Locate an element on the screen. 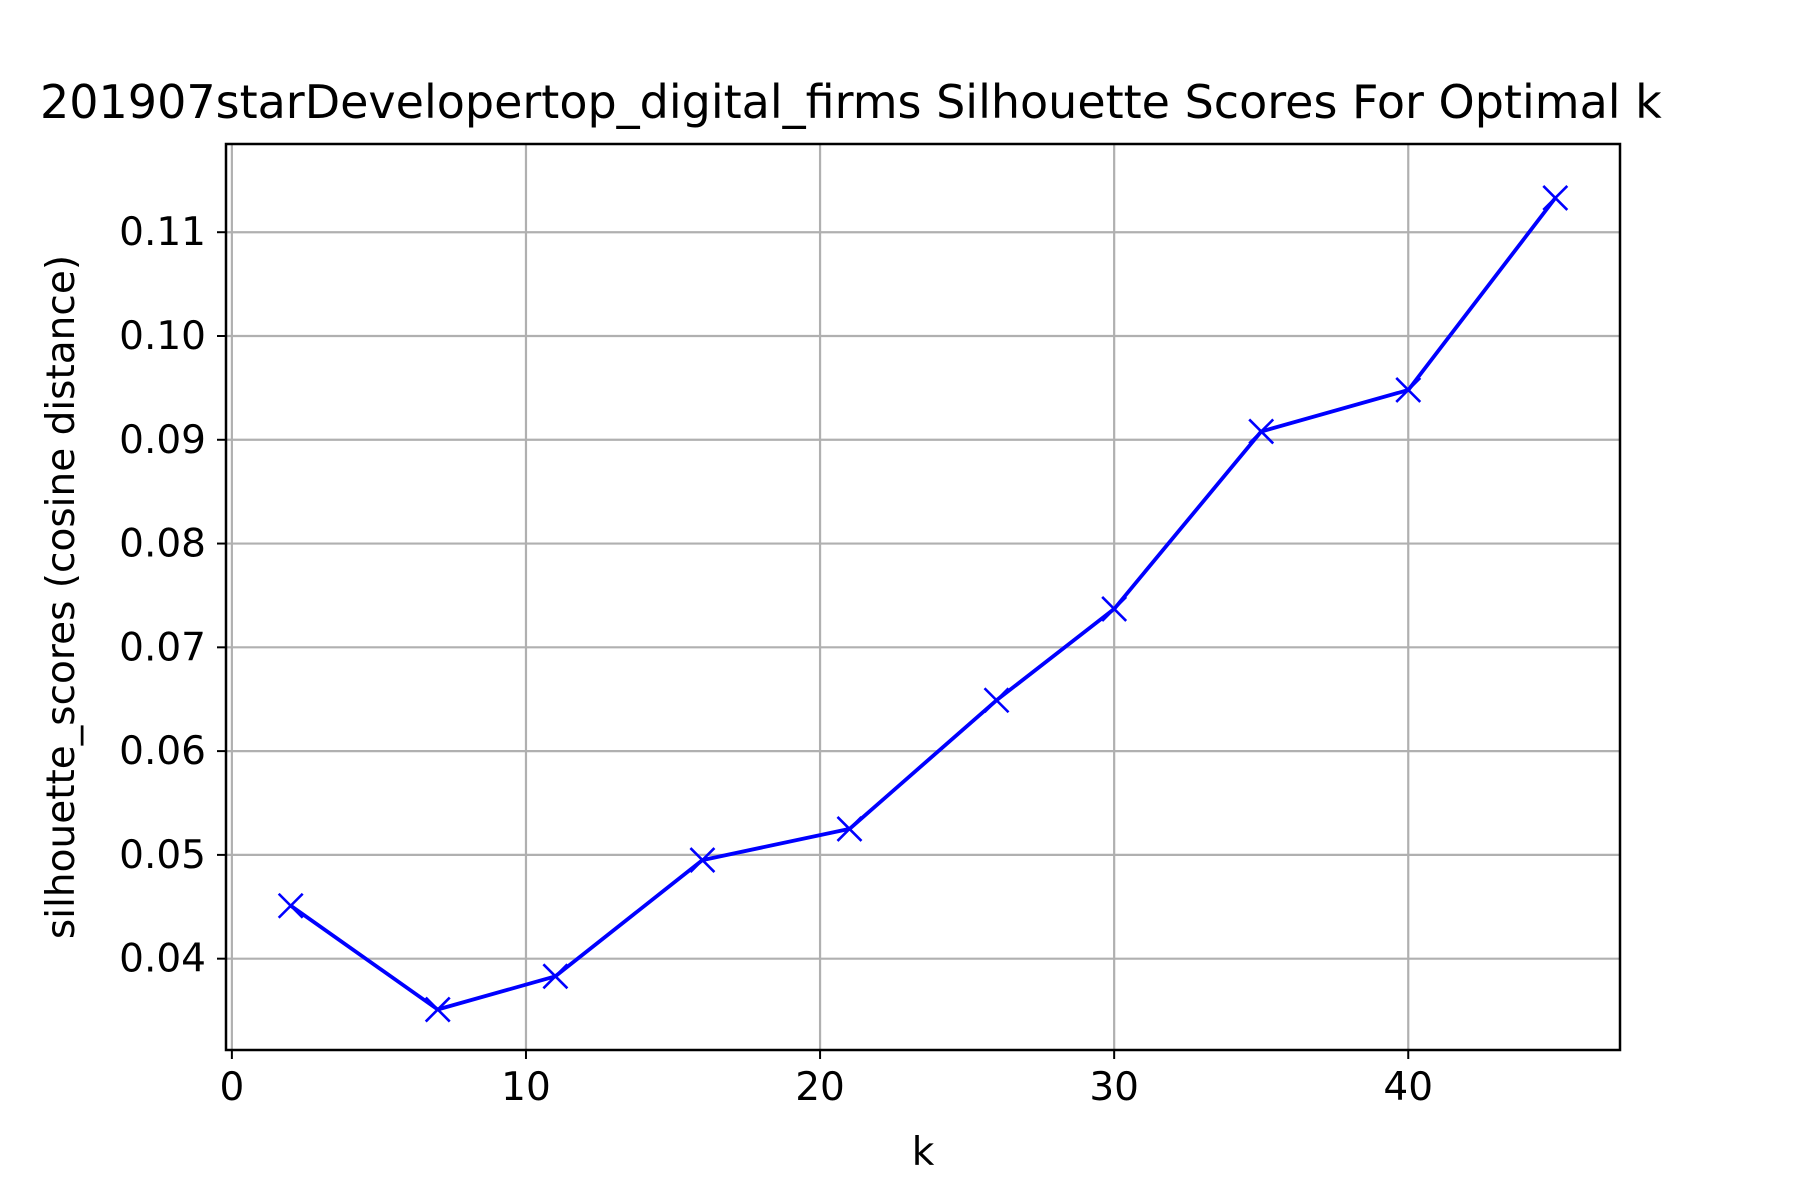 The width and height of the screenshot is (1800, 1204). y-tick-label: 0.07 is located at coordinates (162, 647).